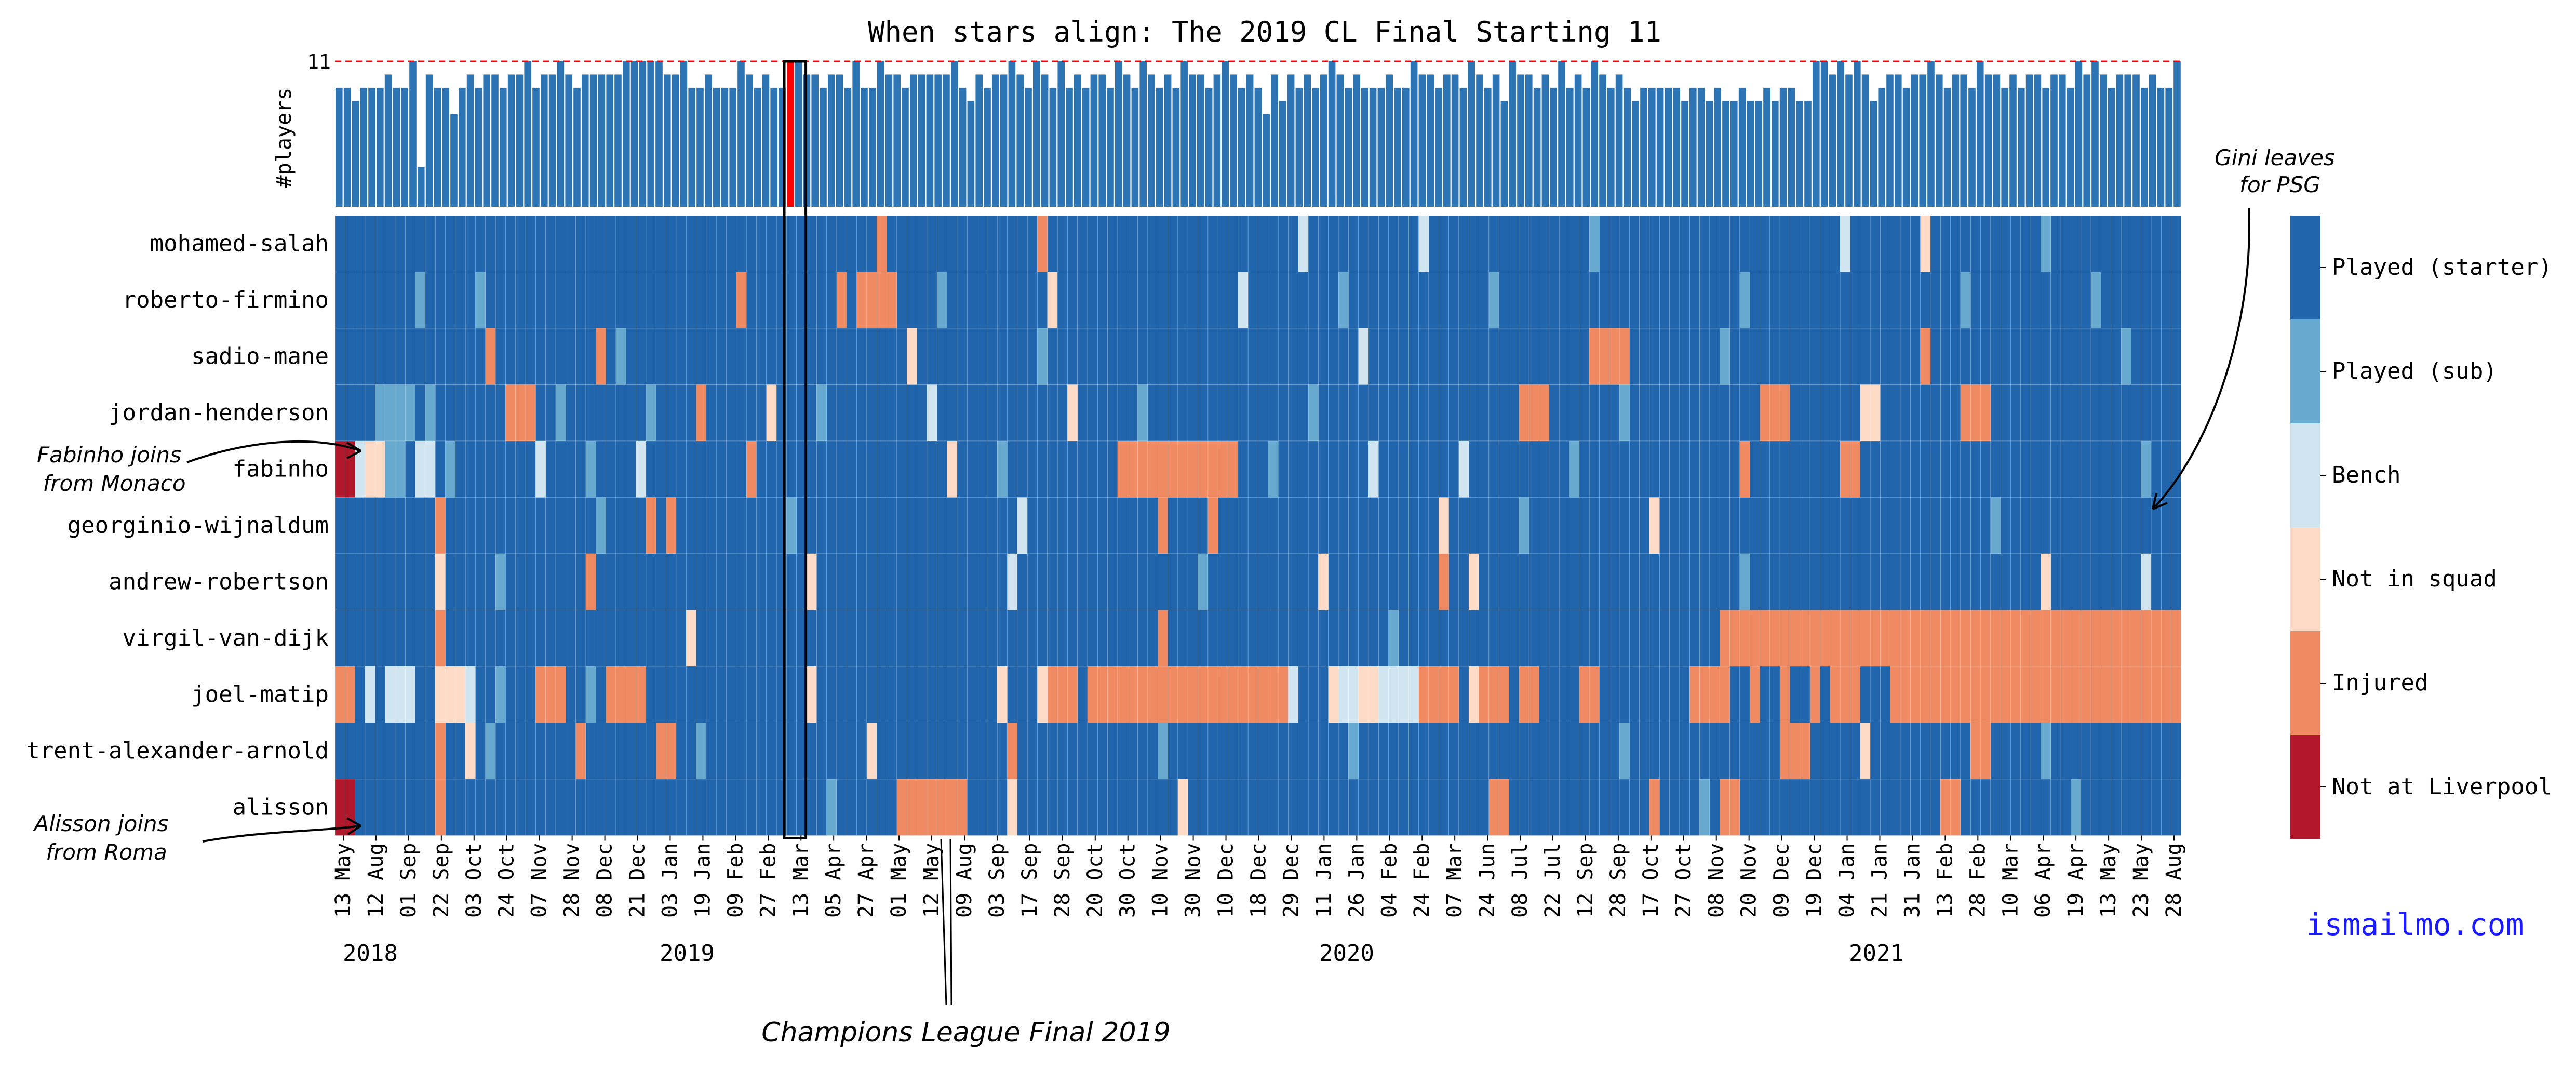 The image size is (2576, 1069). What do you see at coordinates (1553, 880) in the screenshot?
I see `x-tick-label: 22 Jul` at bounding box center [1553, 880].